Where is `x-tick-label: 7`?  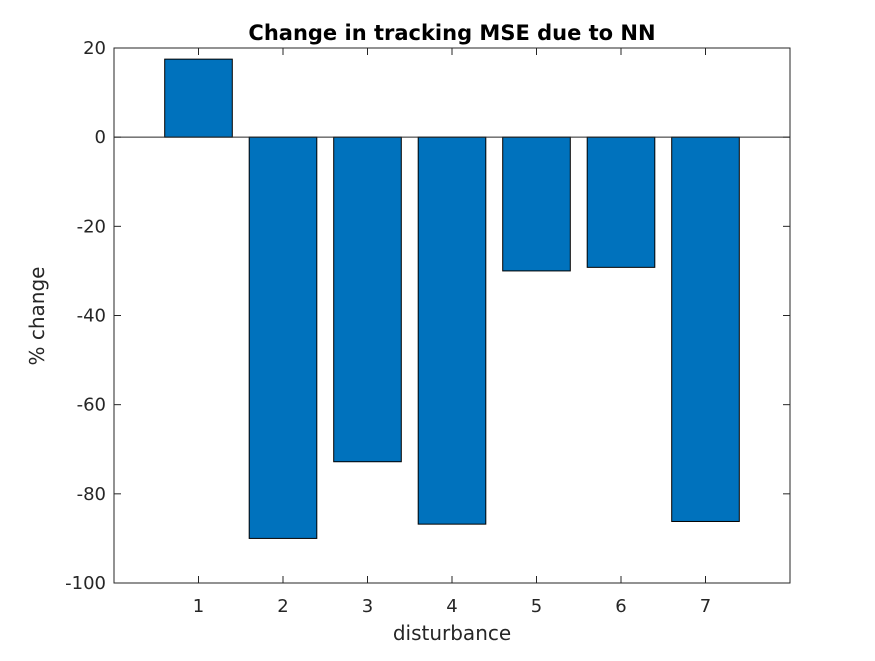
x-tick-label: 7 is located at coordinates (705, 606).